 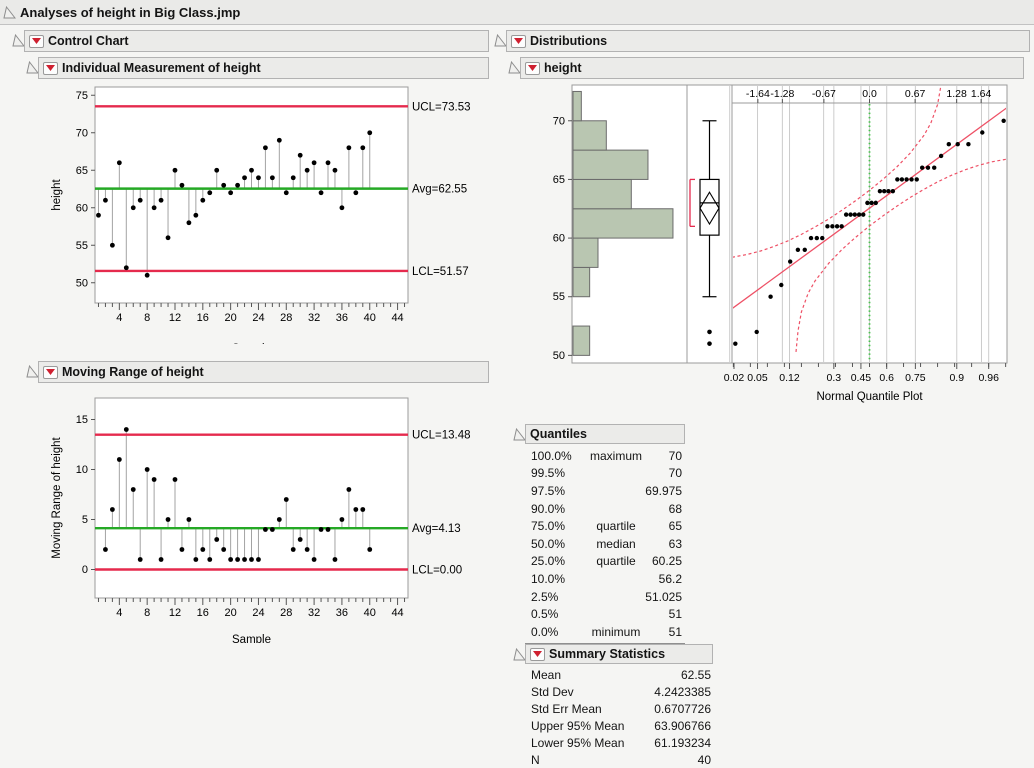 What do you see at coordinates (82, 133) in the screenshot?
I see `svg-text: 70` at bounding box center [82, 133].